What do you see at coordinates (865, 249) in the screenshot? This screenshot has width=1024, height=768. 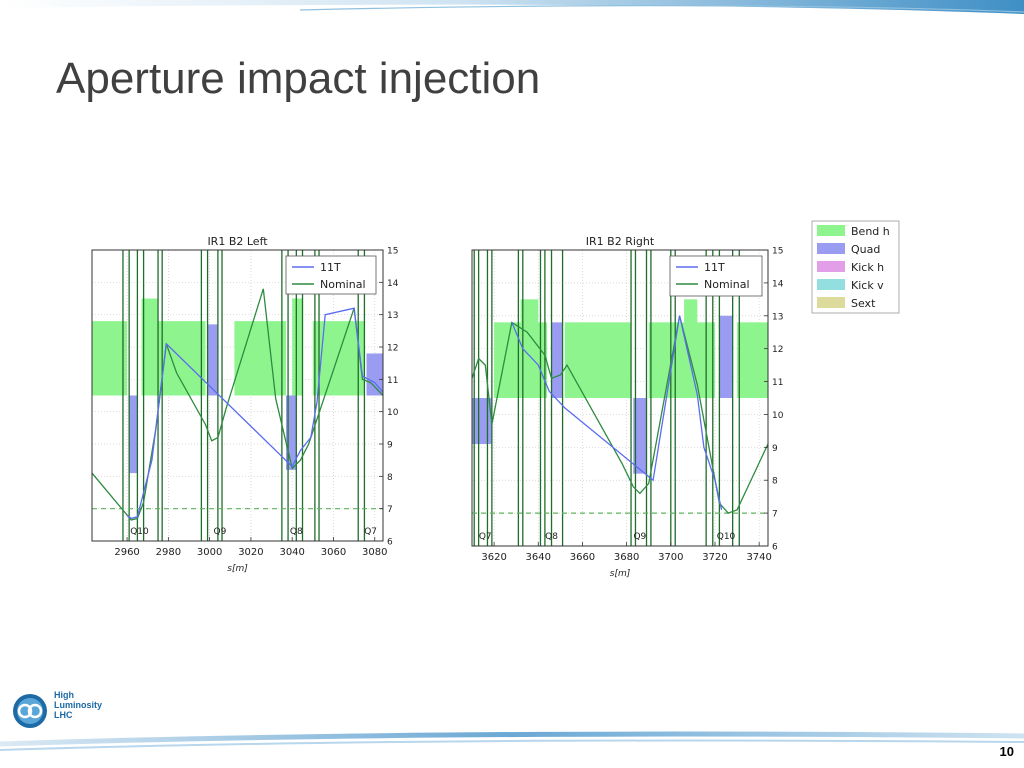 I see `element-legend-label: Quad` at bounding box center [865, 249].